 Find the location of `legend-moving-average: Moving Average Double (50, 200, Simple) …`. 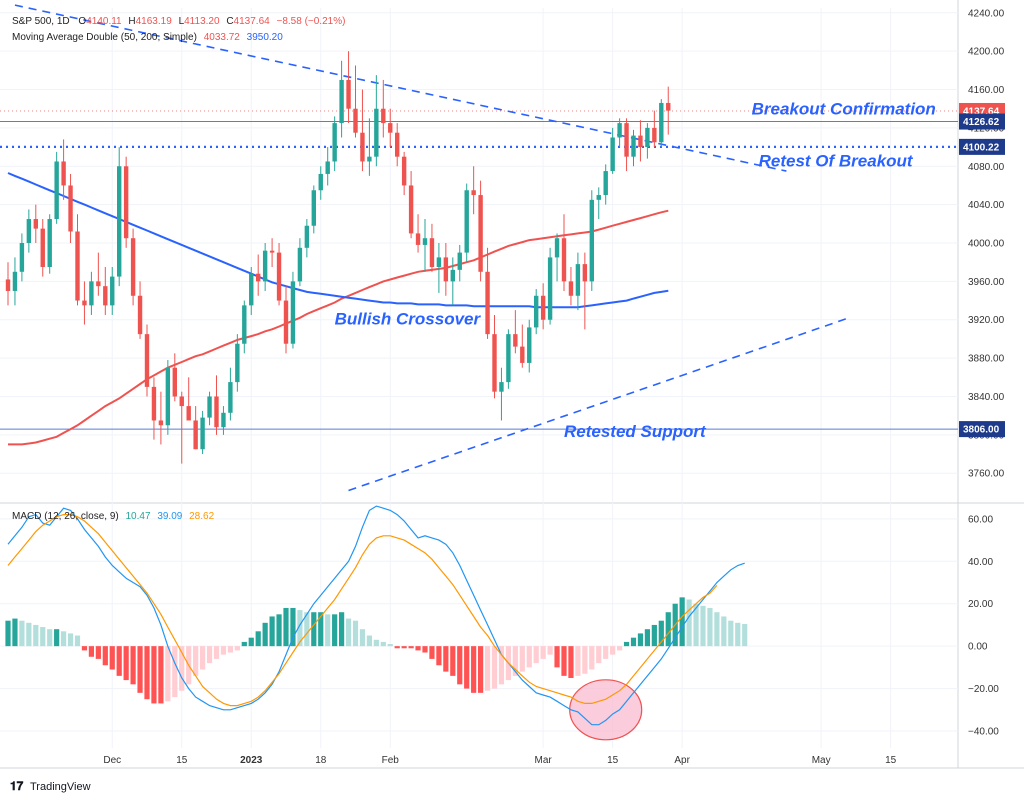

legend-moving-average: Moving Average Double (50, 200, Simple) … is located at coordinates (147, 37).